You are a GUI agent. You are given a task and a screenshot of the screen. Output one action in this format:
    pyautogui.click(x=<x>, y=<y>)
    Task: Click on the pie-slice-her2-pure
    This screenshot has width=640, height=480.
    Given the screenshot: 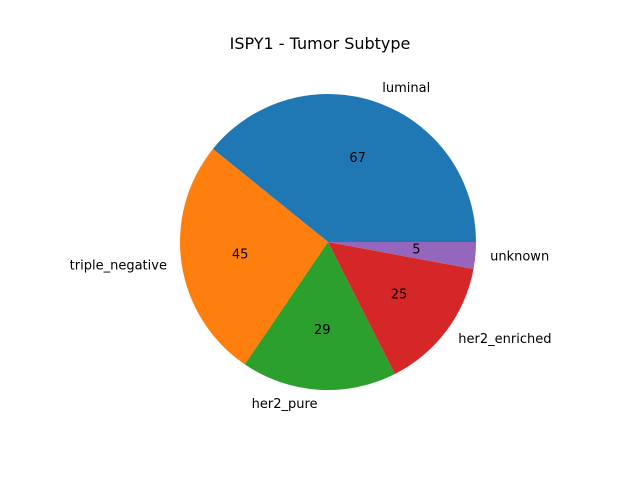 What is the action you would take?
    pyautogui.click(x=319, y=316)
    